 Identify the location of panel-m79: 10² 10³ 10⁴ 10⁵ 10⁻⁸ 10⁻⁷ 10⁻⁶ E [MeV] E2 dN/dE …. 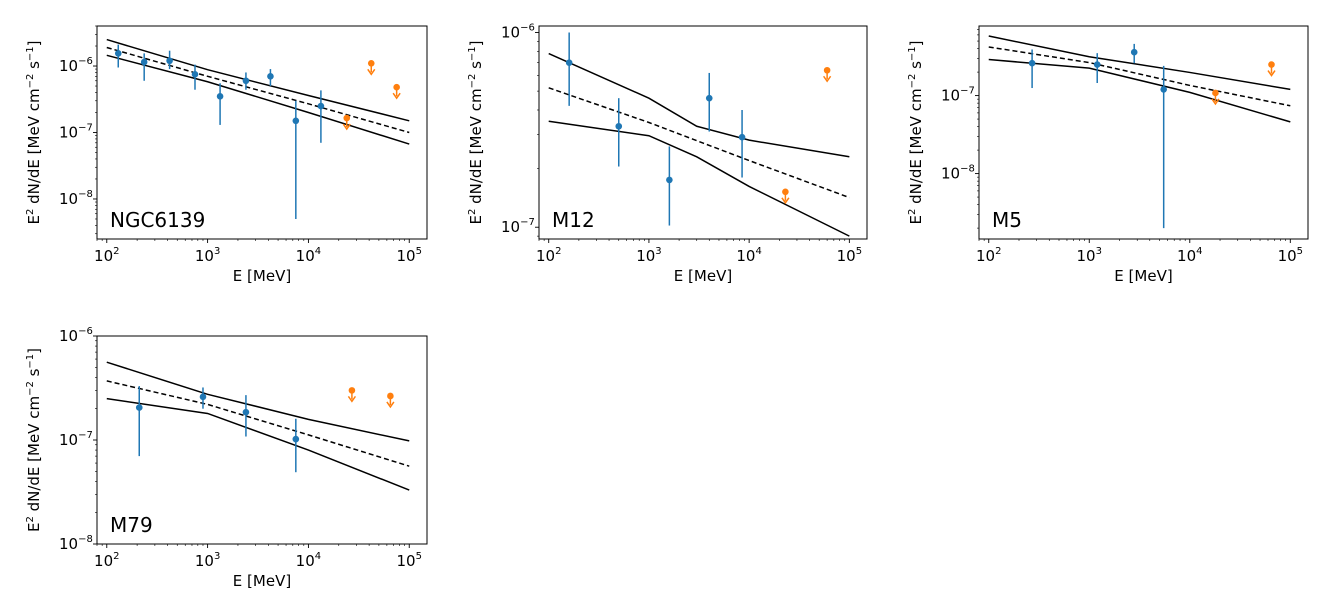
(226, 458).